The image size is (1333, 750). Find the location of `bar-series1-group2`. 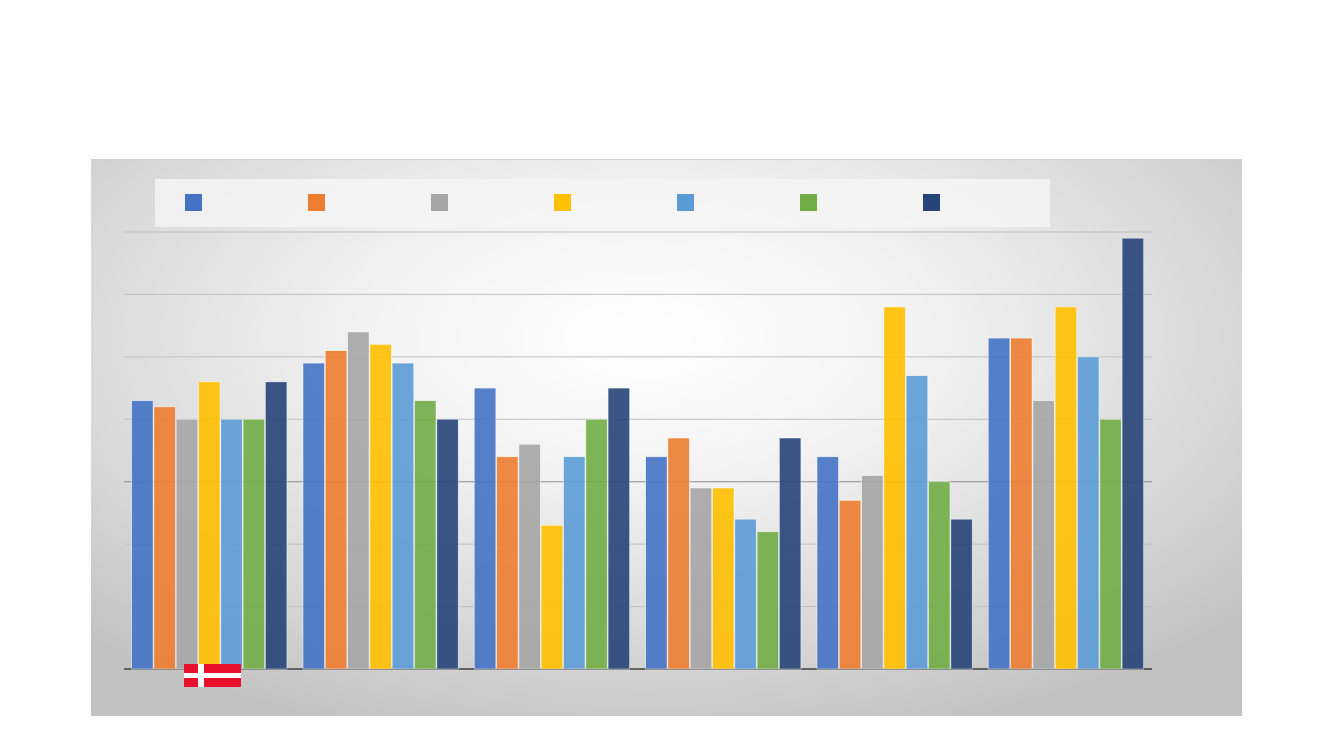

bar-series1-group2 is located at coordinates (313, 516).